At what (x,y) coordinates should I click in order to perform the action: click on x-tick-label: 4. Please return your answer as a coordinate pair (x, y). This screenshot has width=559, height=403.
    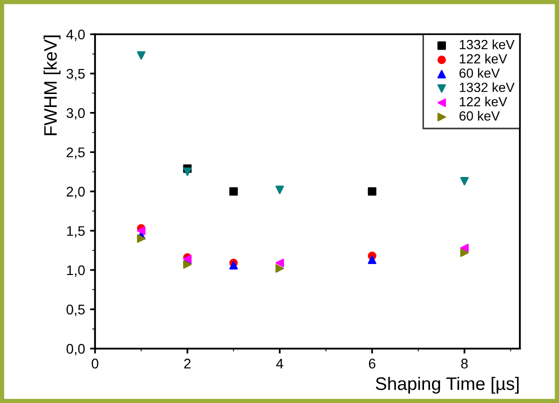
    Looking at the image, I should click on (280, 363).